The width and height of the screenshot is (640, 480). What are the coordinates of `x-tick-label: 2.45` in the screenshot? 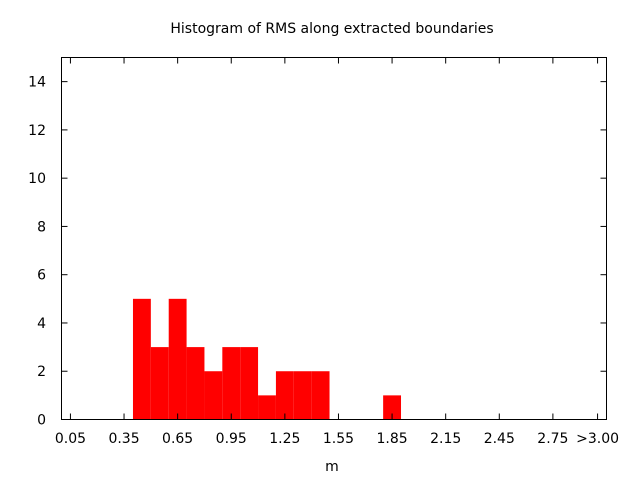 It's located at (499, 439).